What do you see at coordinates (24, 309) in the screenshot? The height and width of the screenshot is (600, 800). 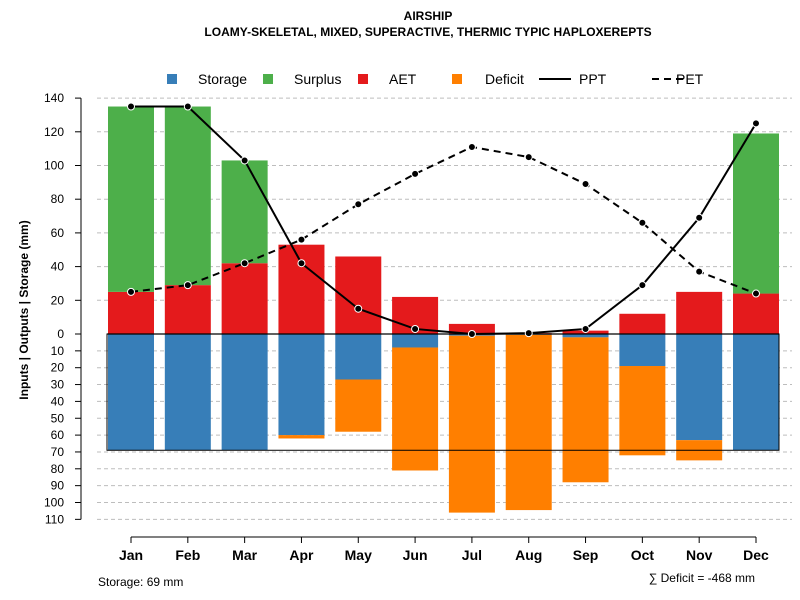 I see `y-axis-label: Inputs | Outputs | Storage (mm)` at bounding box center [24, 309].